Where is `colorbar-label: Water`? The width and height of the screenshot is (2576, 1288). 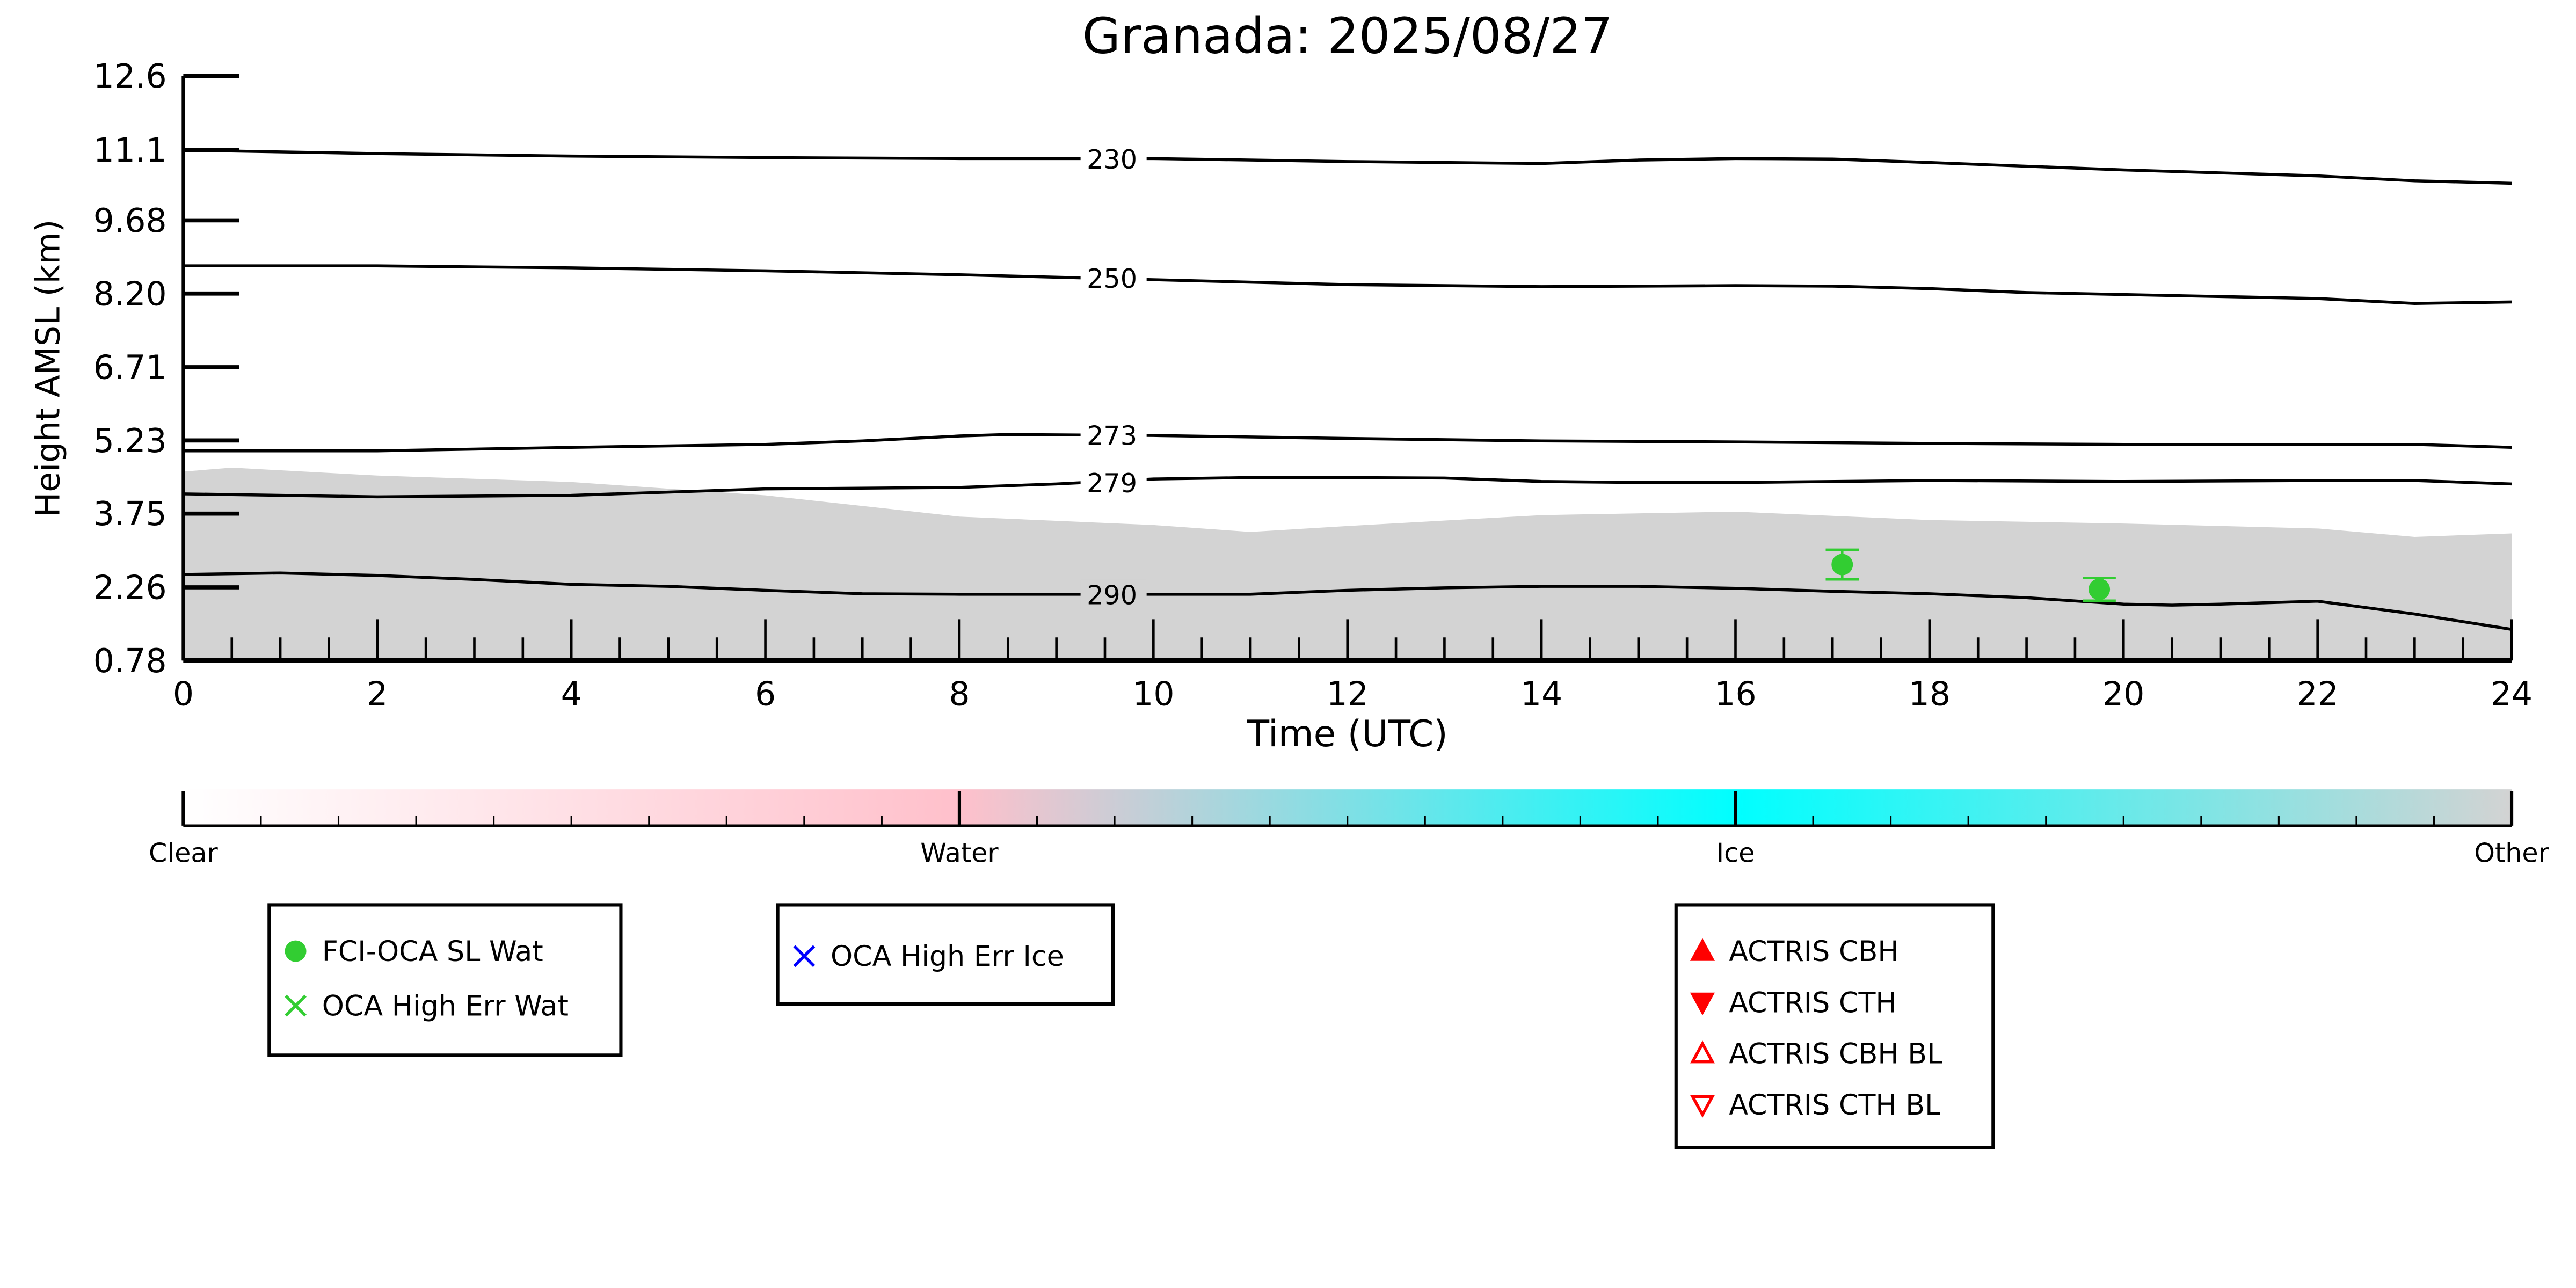 colorbar-label: Water is located at coordinates (959, 852).